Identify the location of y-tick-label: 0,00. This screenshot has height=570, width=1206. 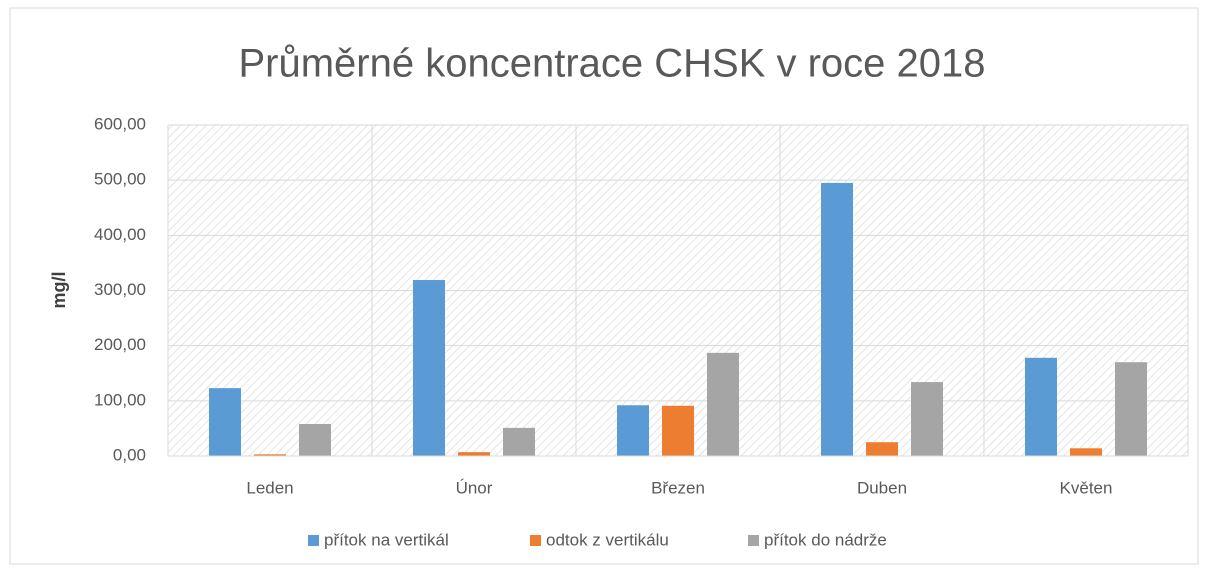
(129, 454).